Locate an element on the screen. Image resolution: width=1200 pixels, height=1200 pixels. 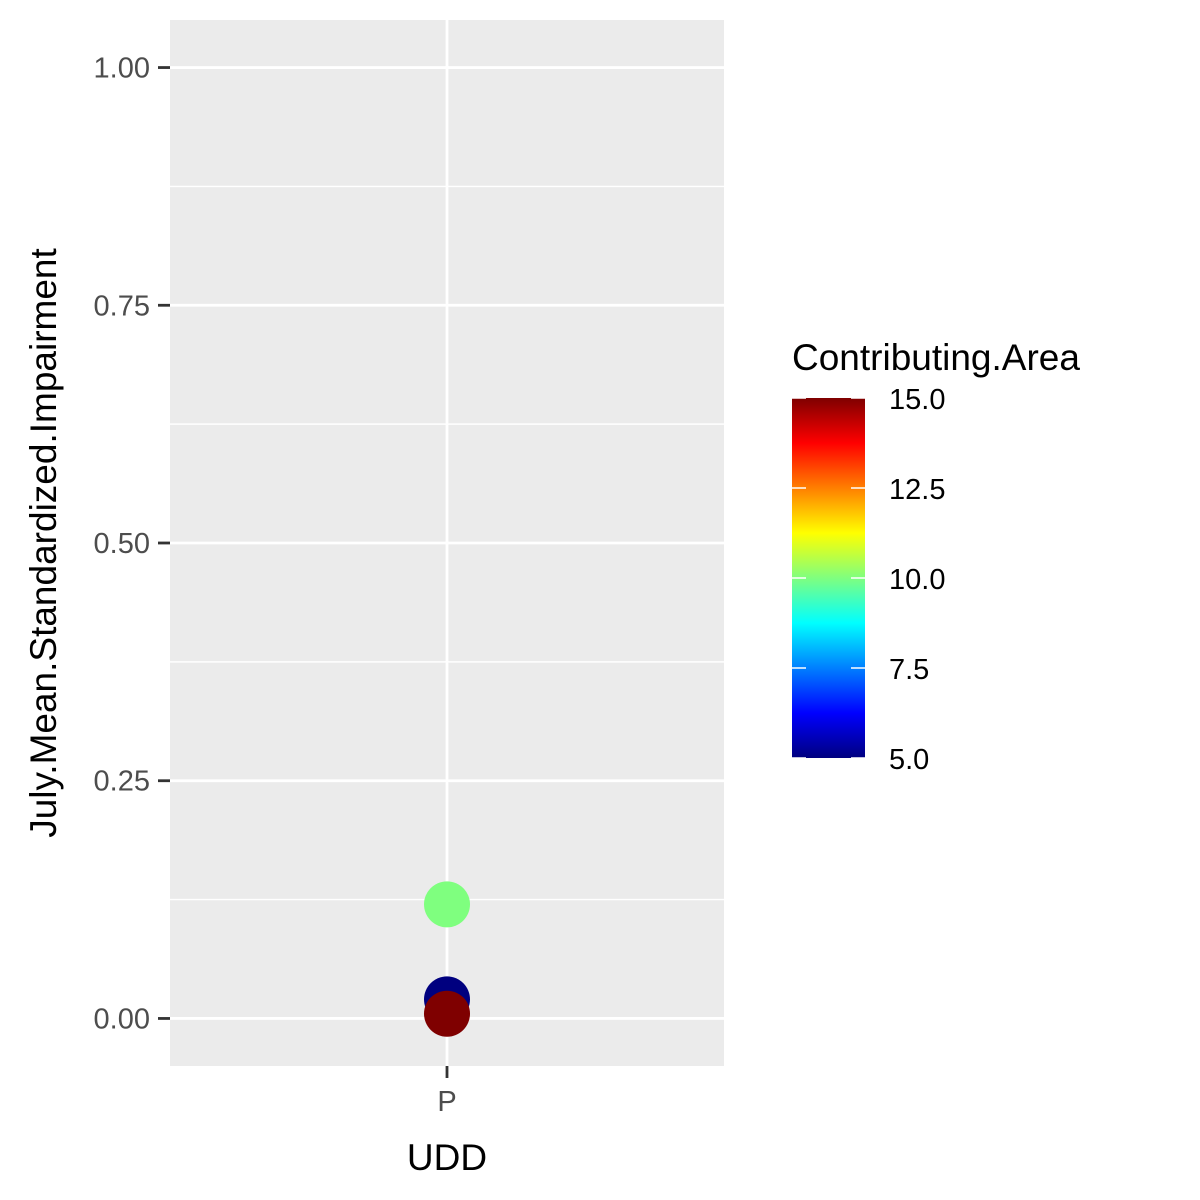
x-axis: P is located at coordinates (447, 1092).